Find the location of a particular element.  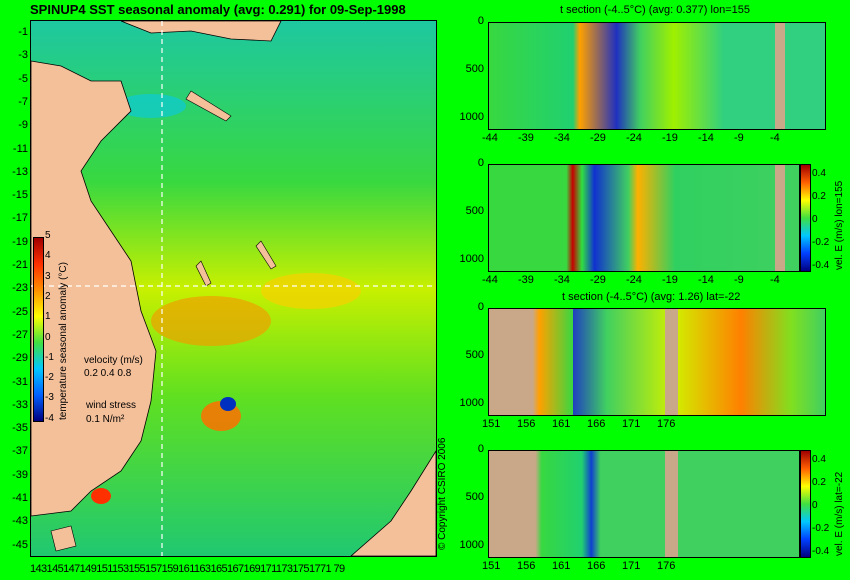

copyright-text: © Copyright CSIRO 2006 is located at coordinates (442, 493).